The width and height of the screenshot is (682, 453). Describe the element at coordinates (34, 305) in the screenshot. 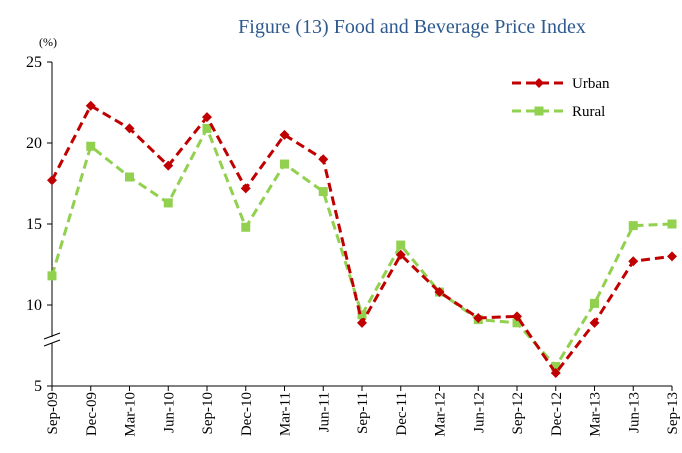

I see `y-tick-label: 10` at that location.